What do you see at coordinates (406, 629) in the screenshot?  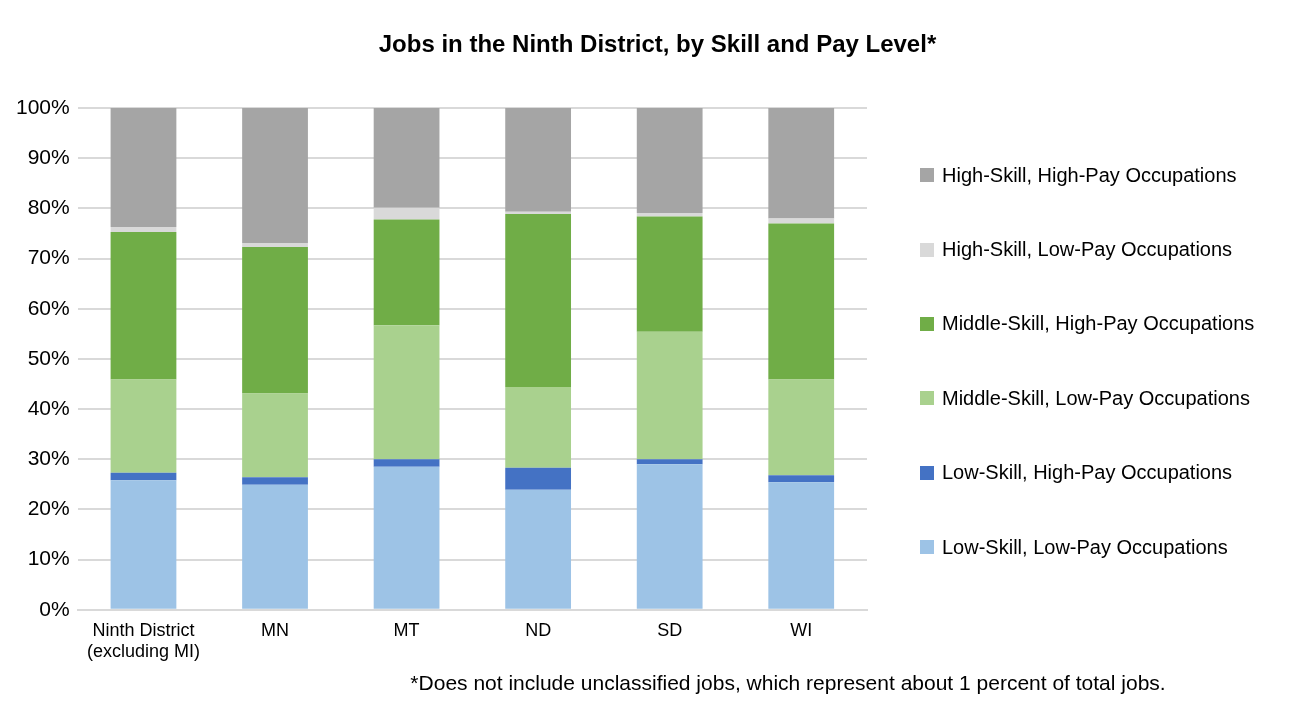 I see `x-tick-label: MT` at bounding box center [406, 629].